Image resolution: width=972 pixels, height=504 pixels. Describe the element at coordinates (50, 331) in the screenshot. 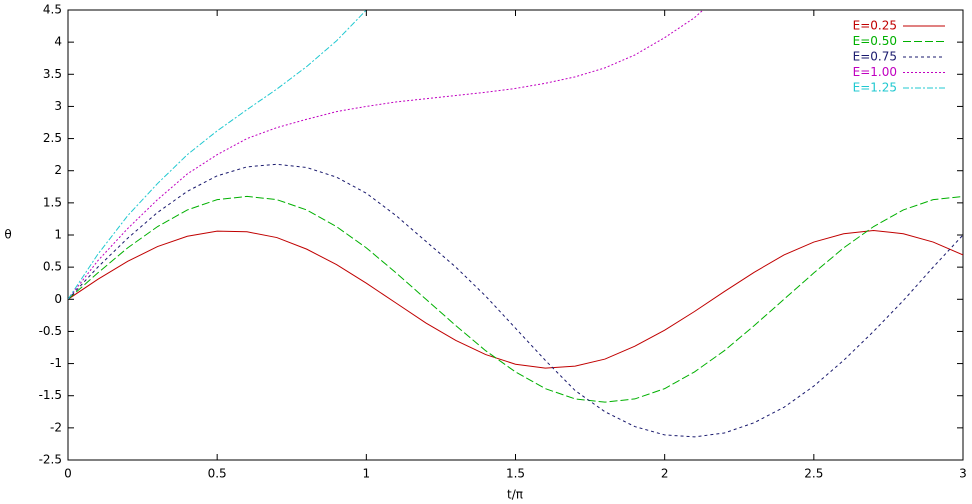

I see `y-tick-label: -0.5` at that location.